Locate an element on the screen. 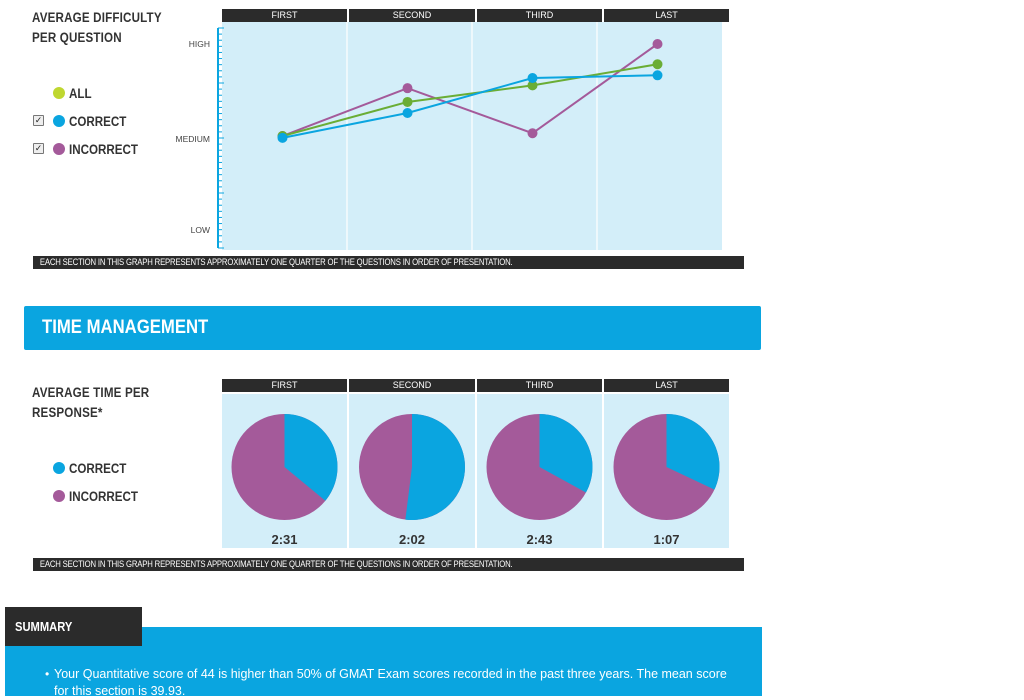 This screenshot has width=1024, height=700. point-incorrect-last is located at coordinates (657, 44).